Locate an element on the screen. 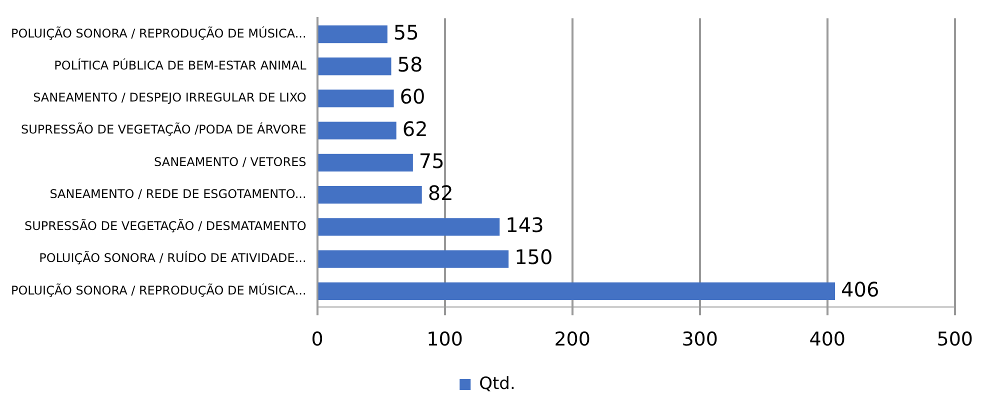 The height and width of the screenshot is (411, 995). legend-label: Qtd. is located at coordinates (497, 384).